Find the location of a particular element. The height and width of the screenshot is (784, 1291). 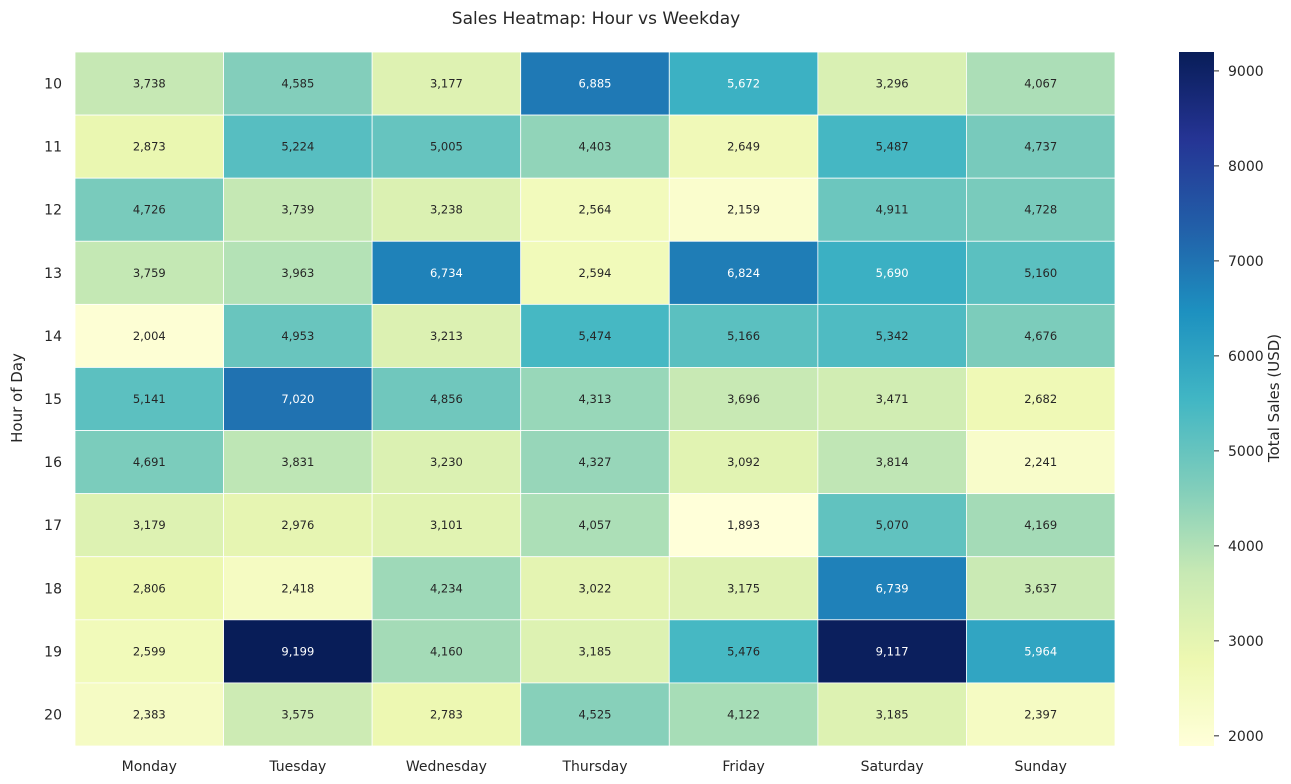

cell-value-label: 3,175 is located at coordinates (743, 588).